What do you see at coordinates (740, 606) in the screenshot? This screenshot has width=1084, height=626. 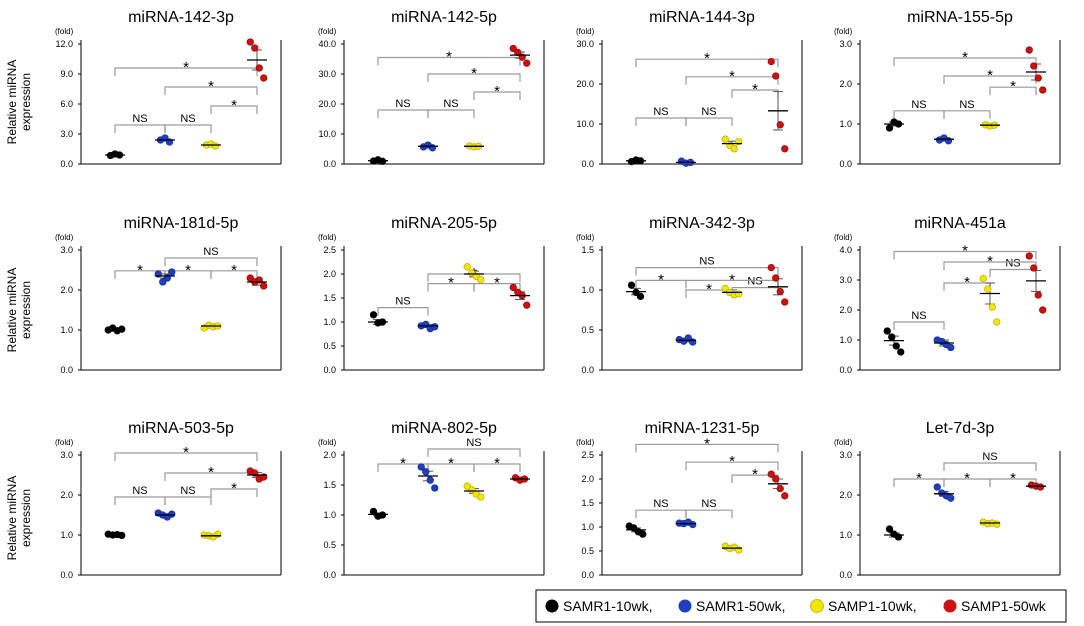 I see `legend-label-samr1-50wk: SAMR1-50wk,` at bounding box center [740, 606].